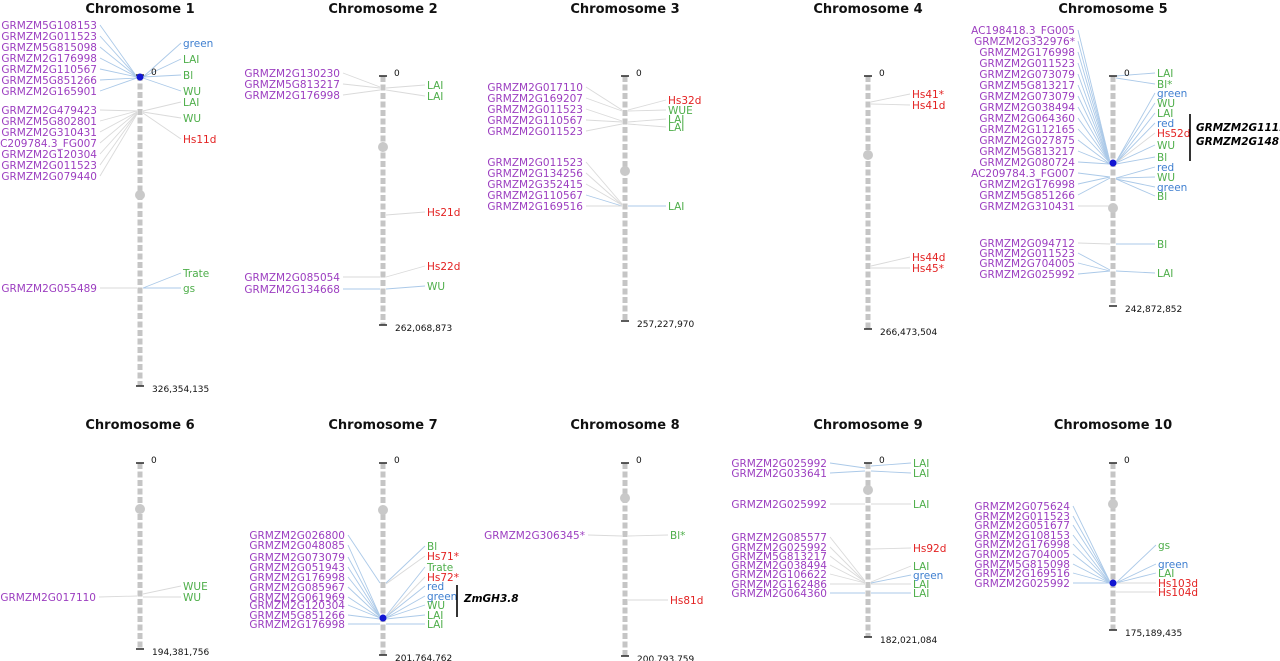 The height and width of the screenshot is (661, 1280). I want to click on trait-label: Hs22d, so click(443, 267).